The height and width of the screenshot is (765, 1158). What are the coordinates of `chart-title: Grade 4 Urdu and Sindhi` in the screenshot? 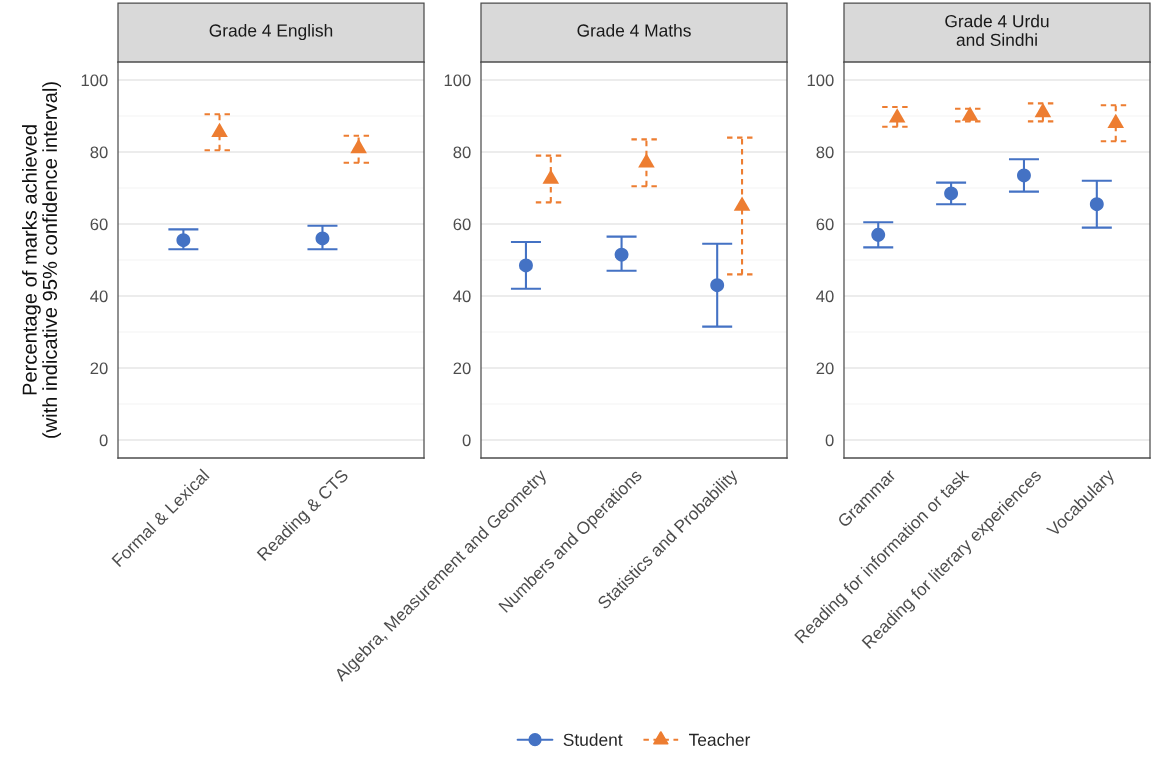 It's located at (997, 30).